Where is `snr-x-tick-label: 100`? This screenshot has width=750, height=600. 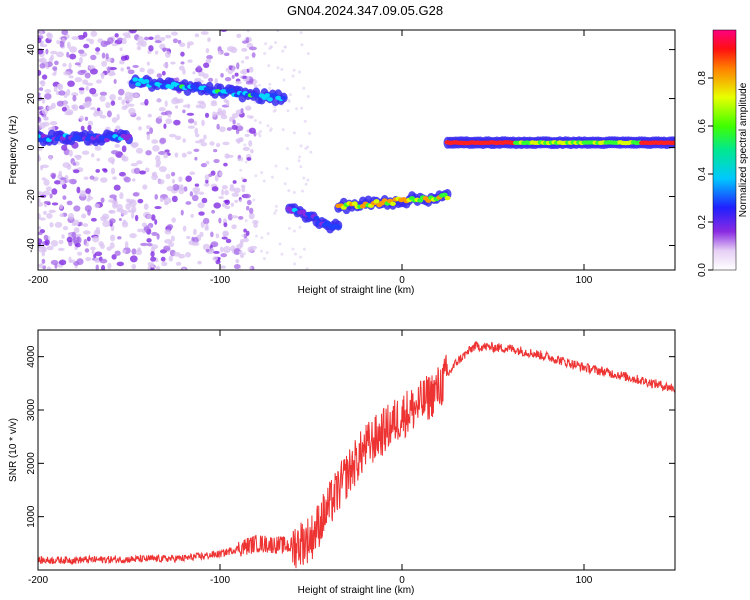 snr-x-tick-label: 100 is located at coordinates (584, 580).